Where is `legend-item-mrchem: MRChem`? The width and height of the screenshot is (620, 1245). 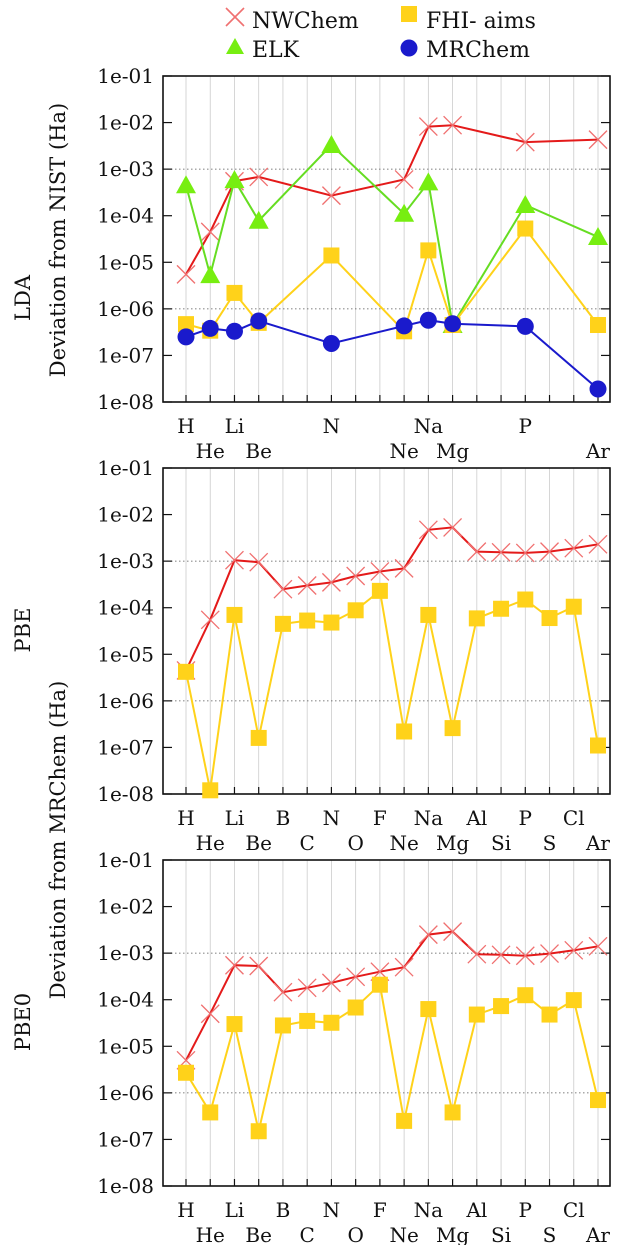
legend-item-mrchem: MRChem is located at coordinates (465, 50).